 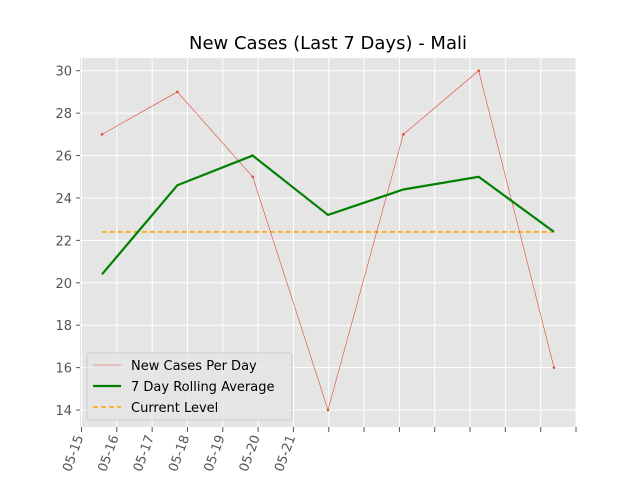 I want to click on y-tick-label: 30, so click(x=63, y=72).